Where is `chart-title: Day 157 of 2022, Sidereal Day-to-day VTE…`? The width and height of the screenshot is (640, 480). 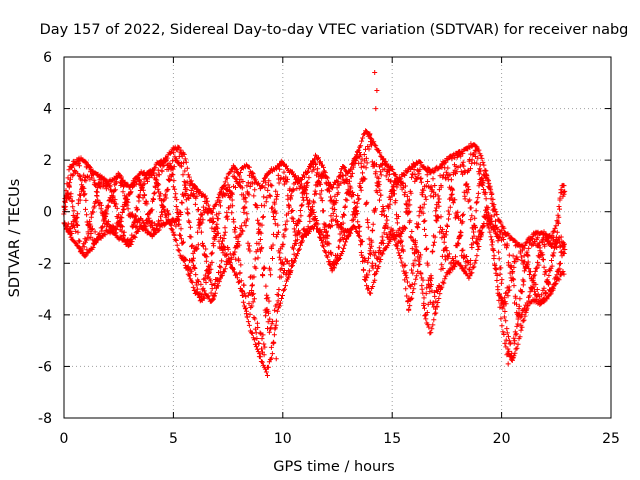
chart-title: Day 157 of 2022, Sidereal Day-to-day VTE… is located at coordinates (334, 30).